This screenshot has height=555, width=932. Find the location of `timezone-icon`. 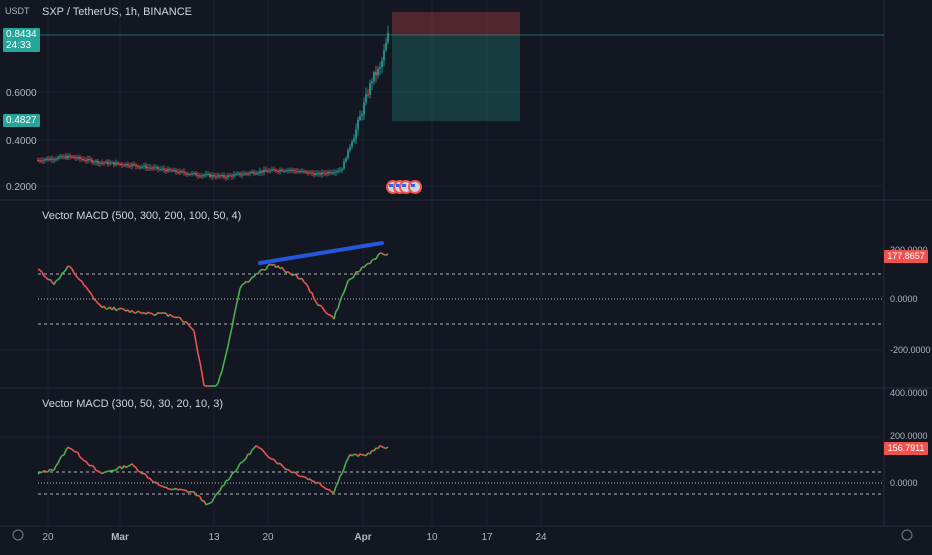

timezone-icon is located at coordinates (18, 535).